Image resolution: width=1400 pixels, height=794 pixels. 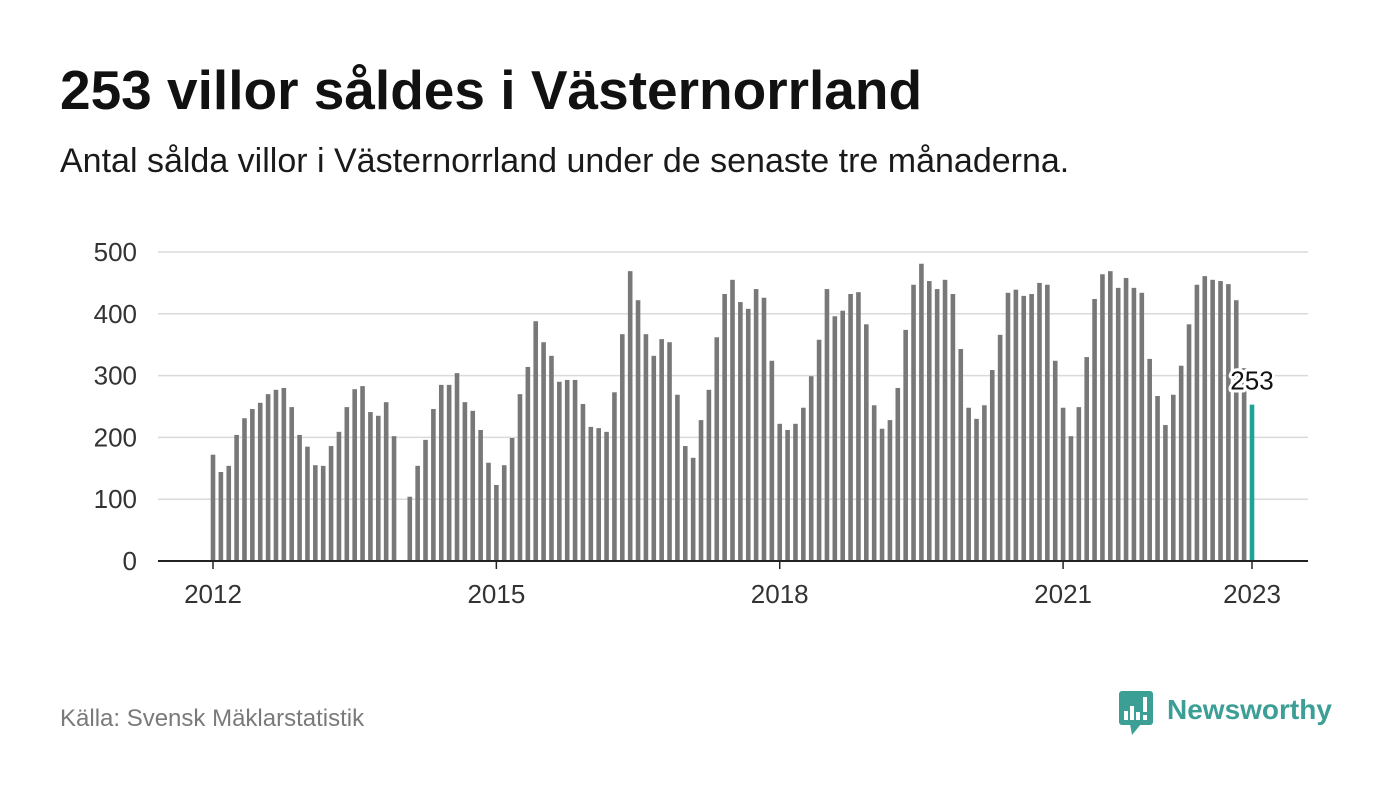 What do you see at coordinates (130, 561) in the screenshot?
I see `y-tick-label: 0` at bounding box center [130, 561].